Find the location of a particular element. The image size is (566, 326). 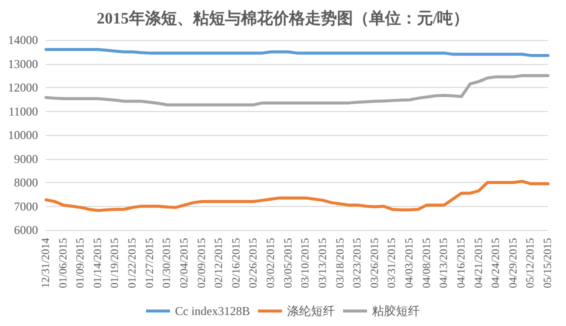

chart-title: 2015年涤短、粘短与棉花价格走势图（单位：元/吨） is located at coordinates (283, 19).